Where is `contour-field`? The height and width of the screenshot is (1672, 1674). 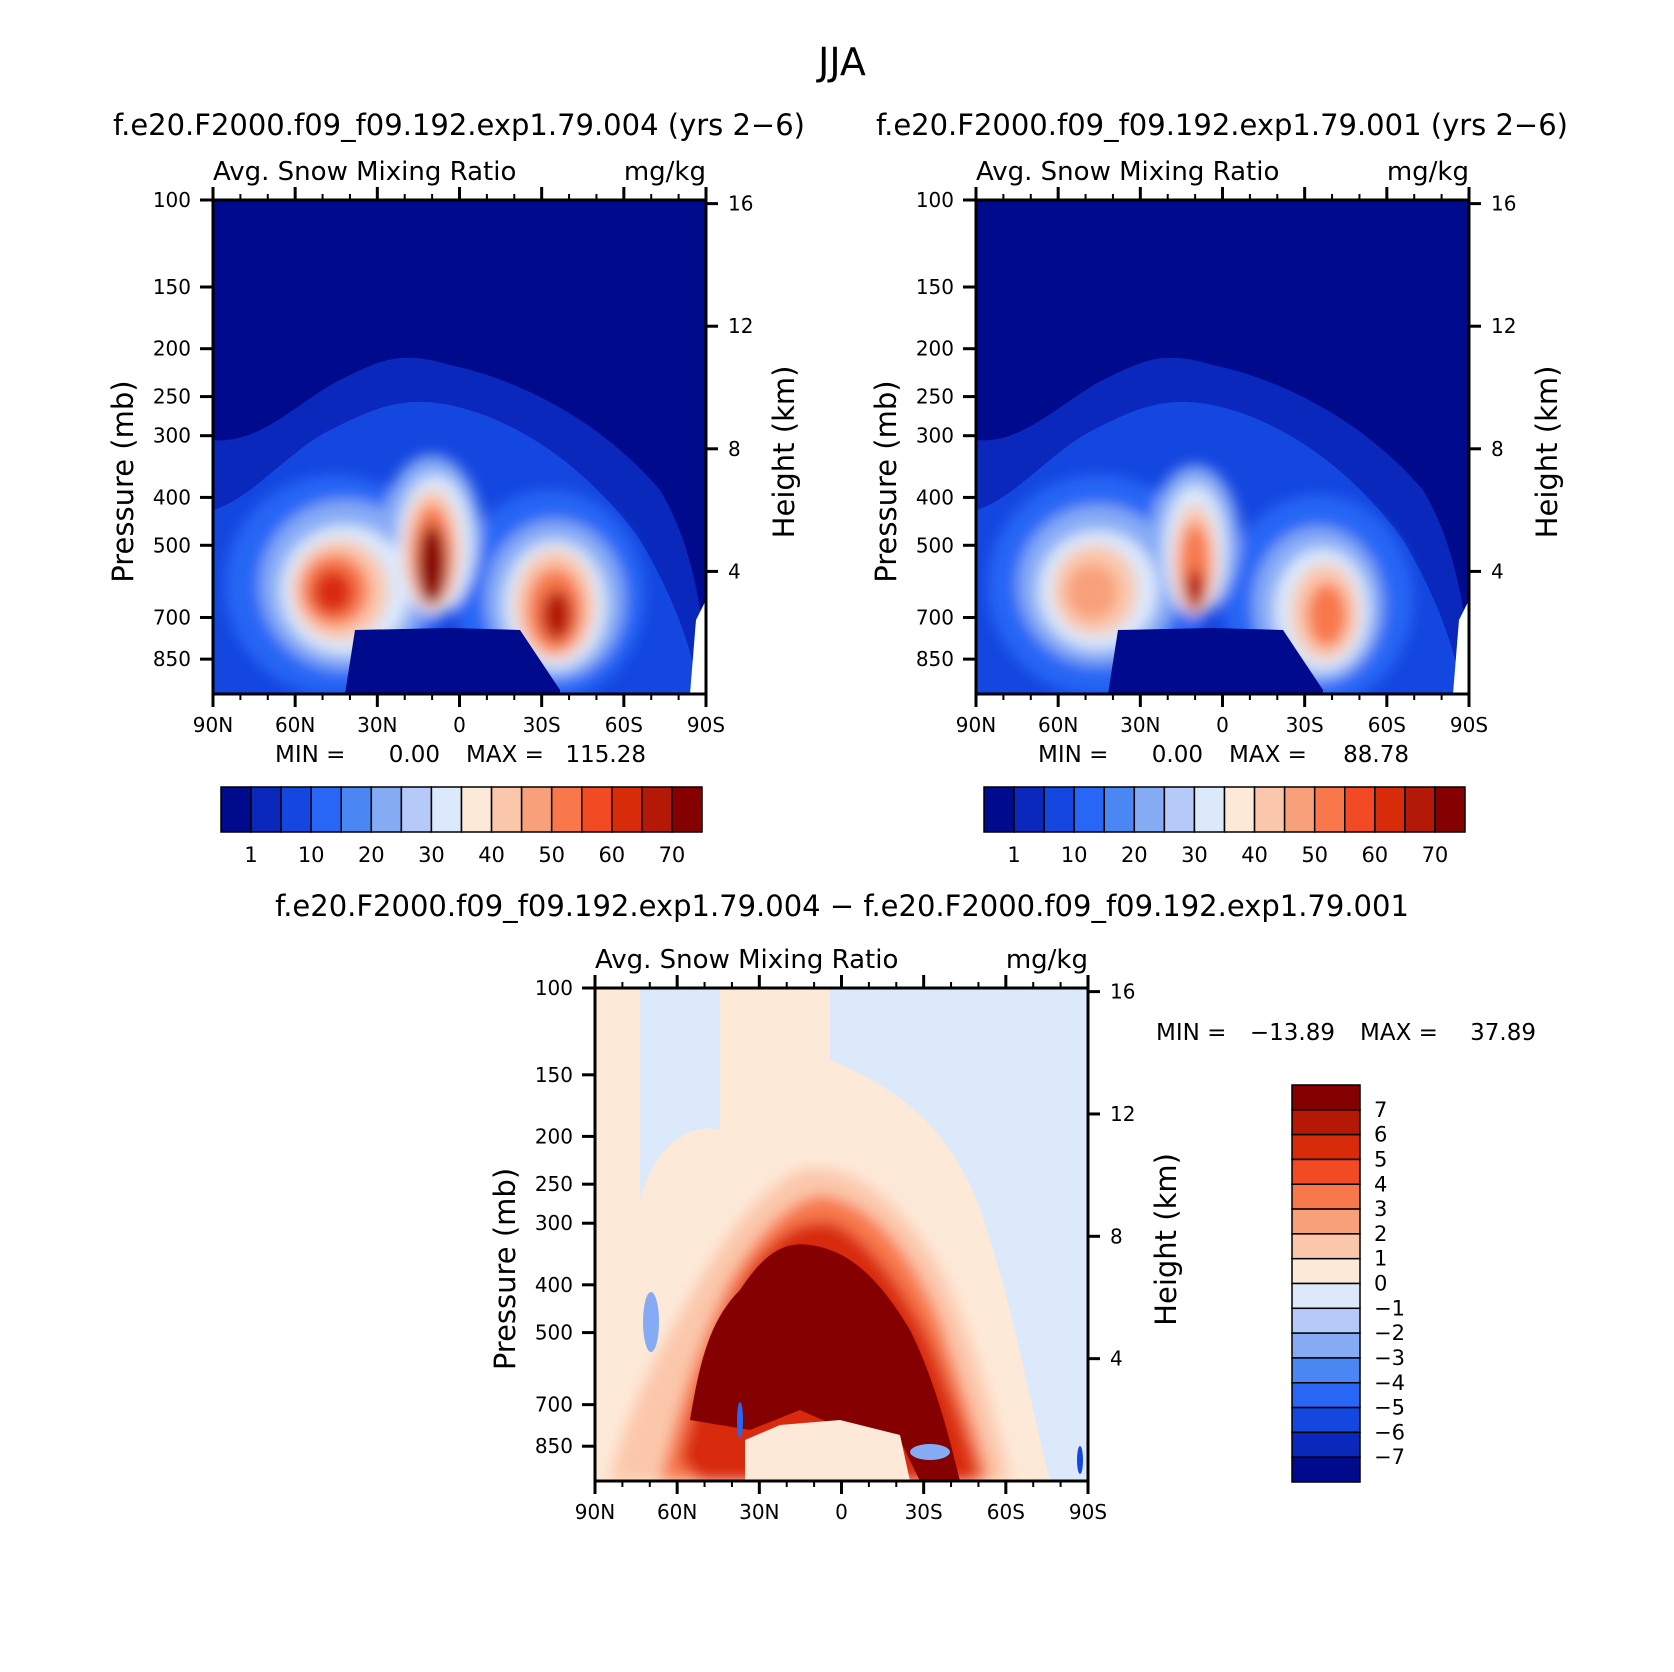 contour-field is located at coordinates (841, 1234).